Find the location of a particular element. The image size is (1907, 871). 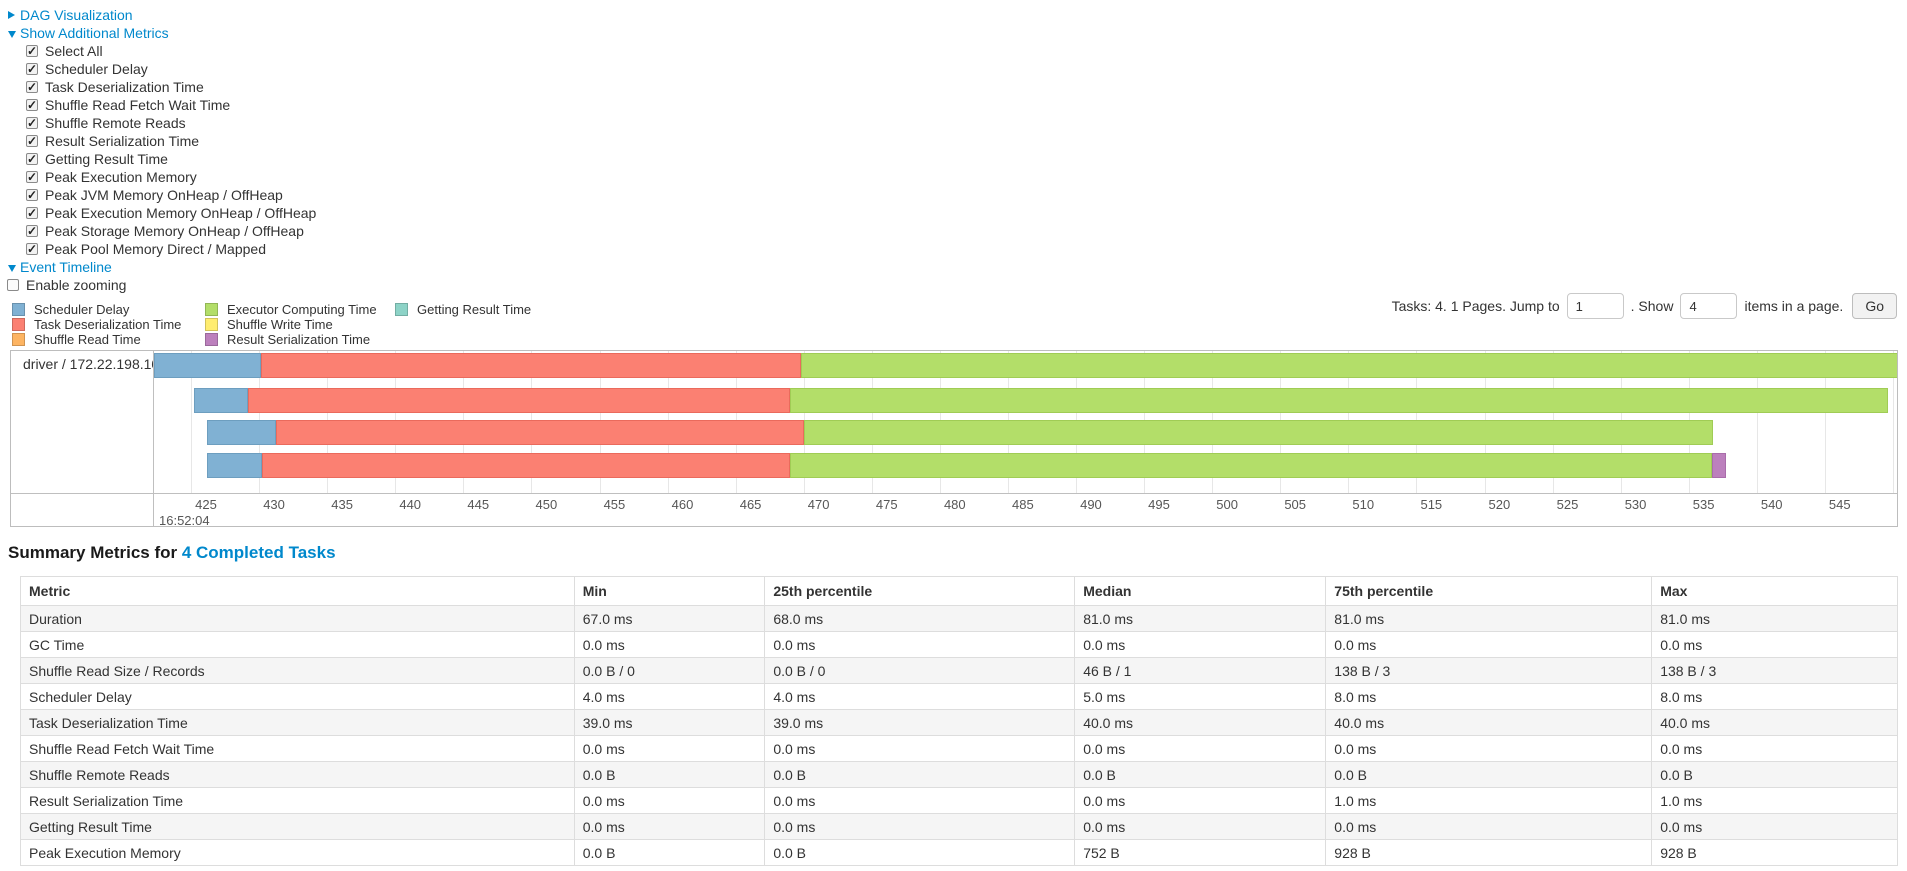

event-timeline-link: Event Timeline is located at coordinates (66, 267).